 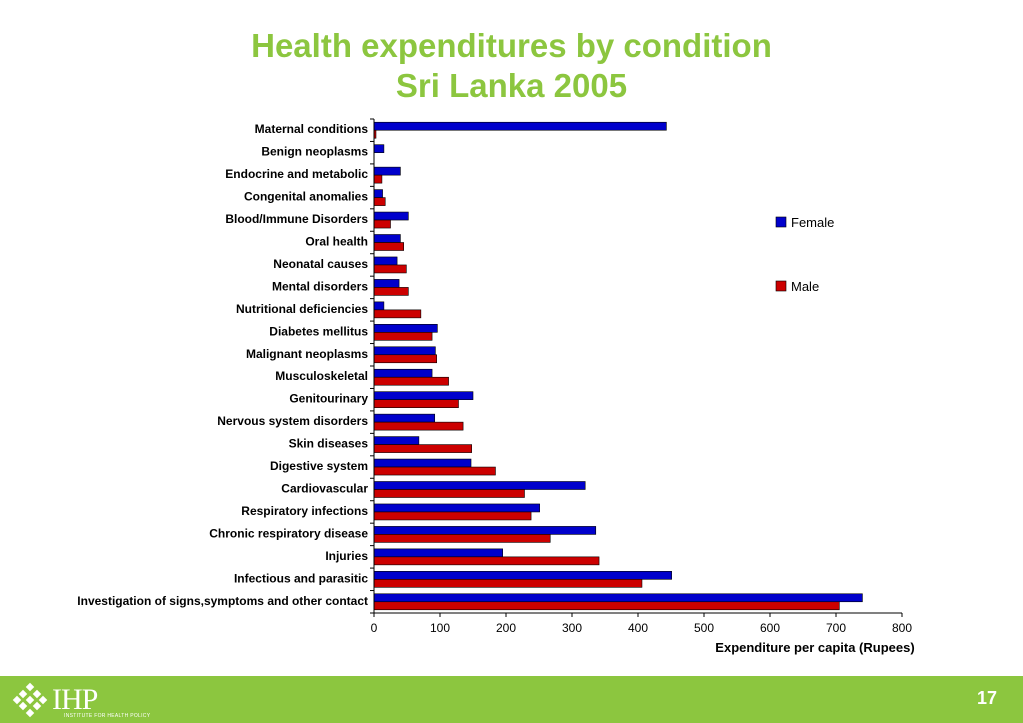 I want to click on category-label: Respiratory infections, so click(x=304, y=511).